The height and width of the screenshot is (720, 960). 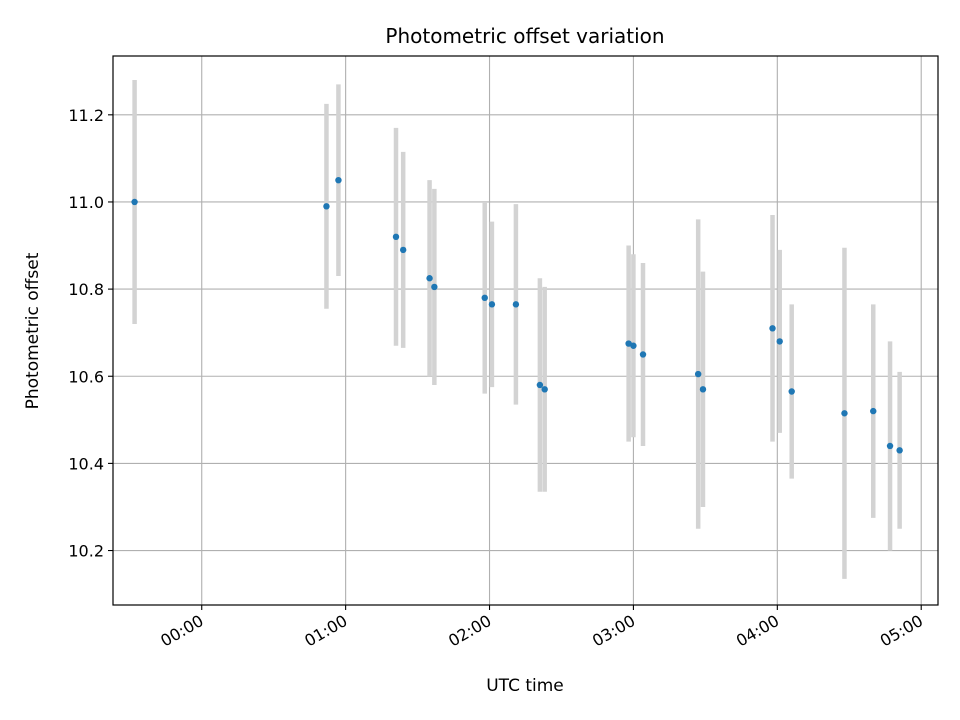 I want to click on y-tick-label: 10.4, so click(x=86, y=463).